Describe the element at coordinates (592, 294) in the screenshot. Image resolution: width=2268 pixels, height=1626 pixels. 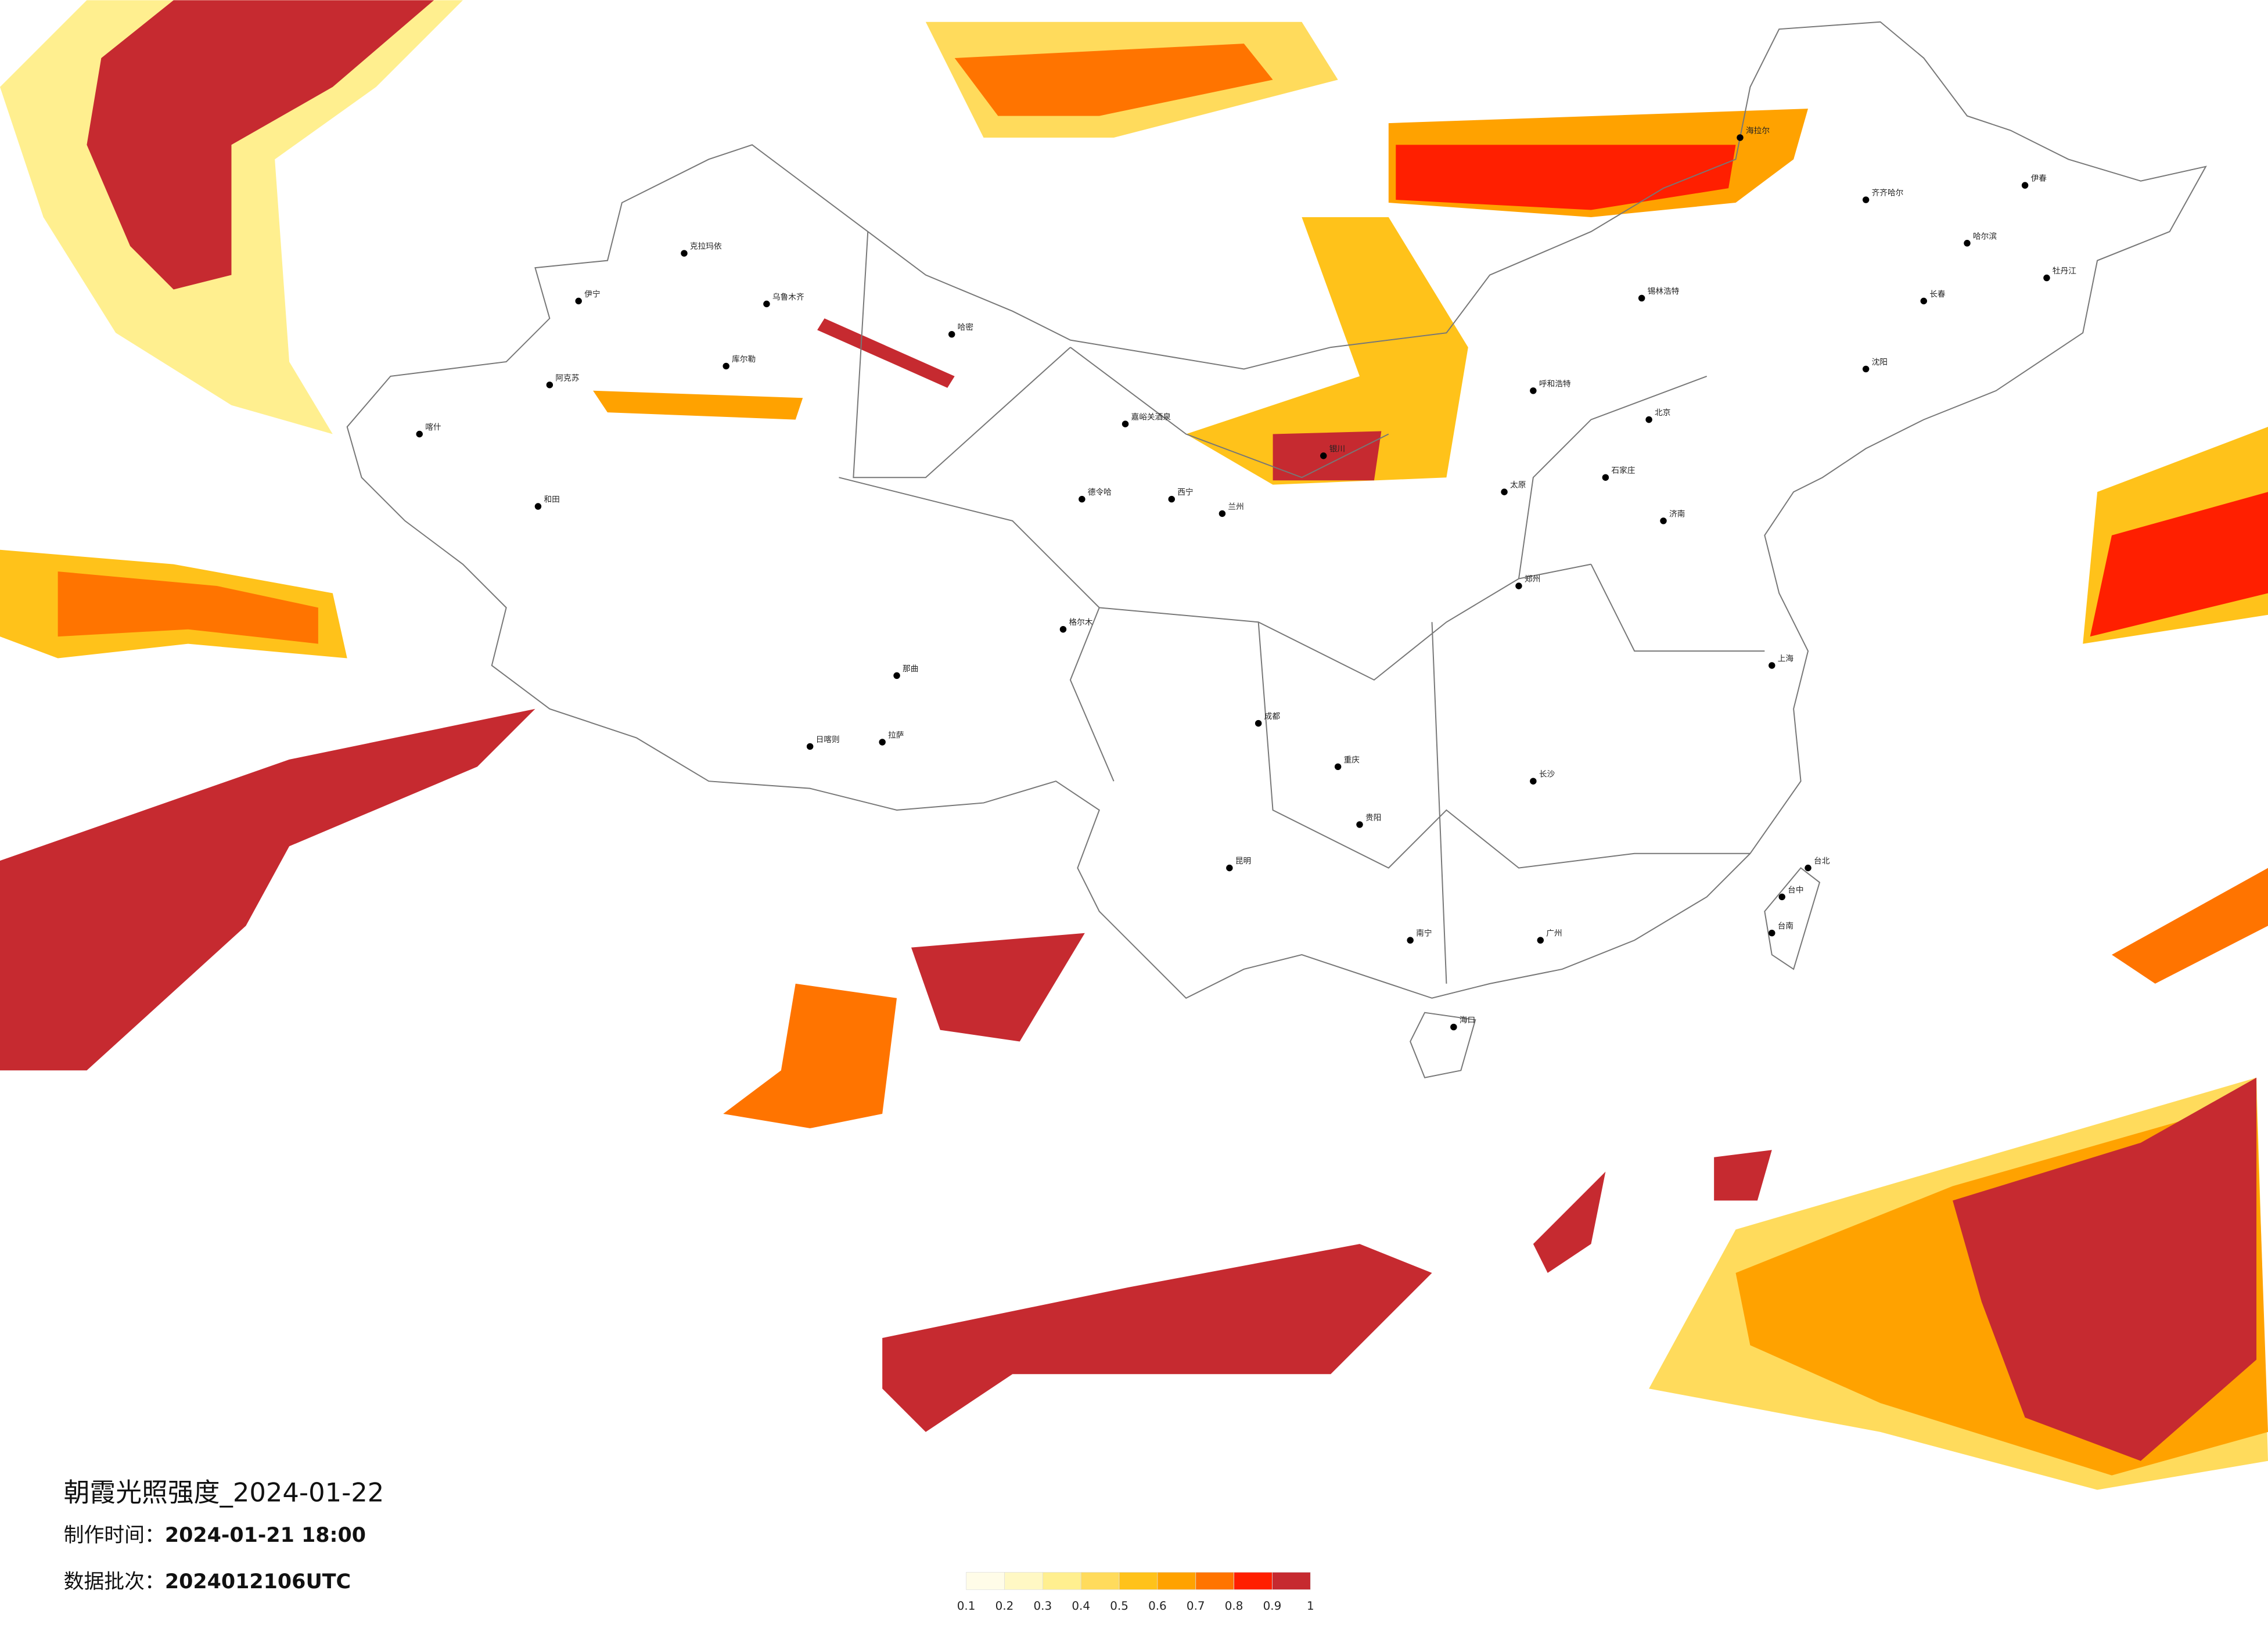
I see `city-label: 伊宁` at that location.